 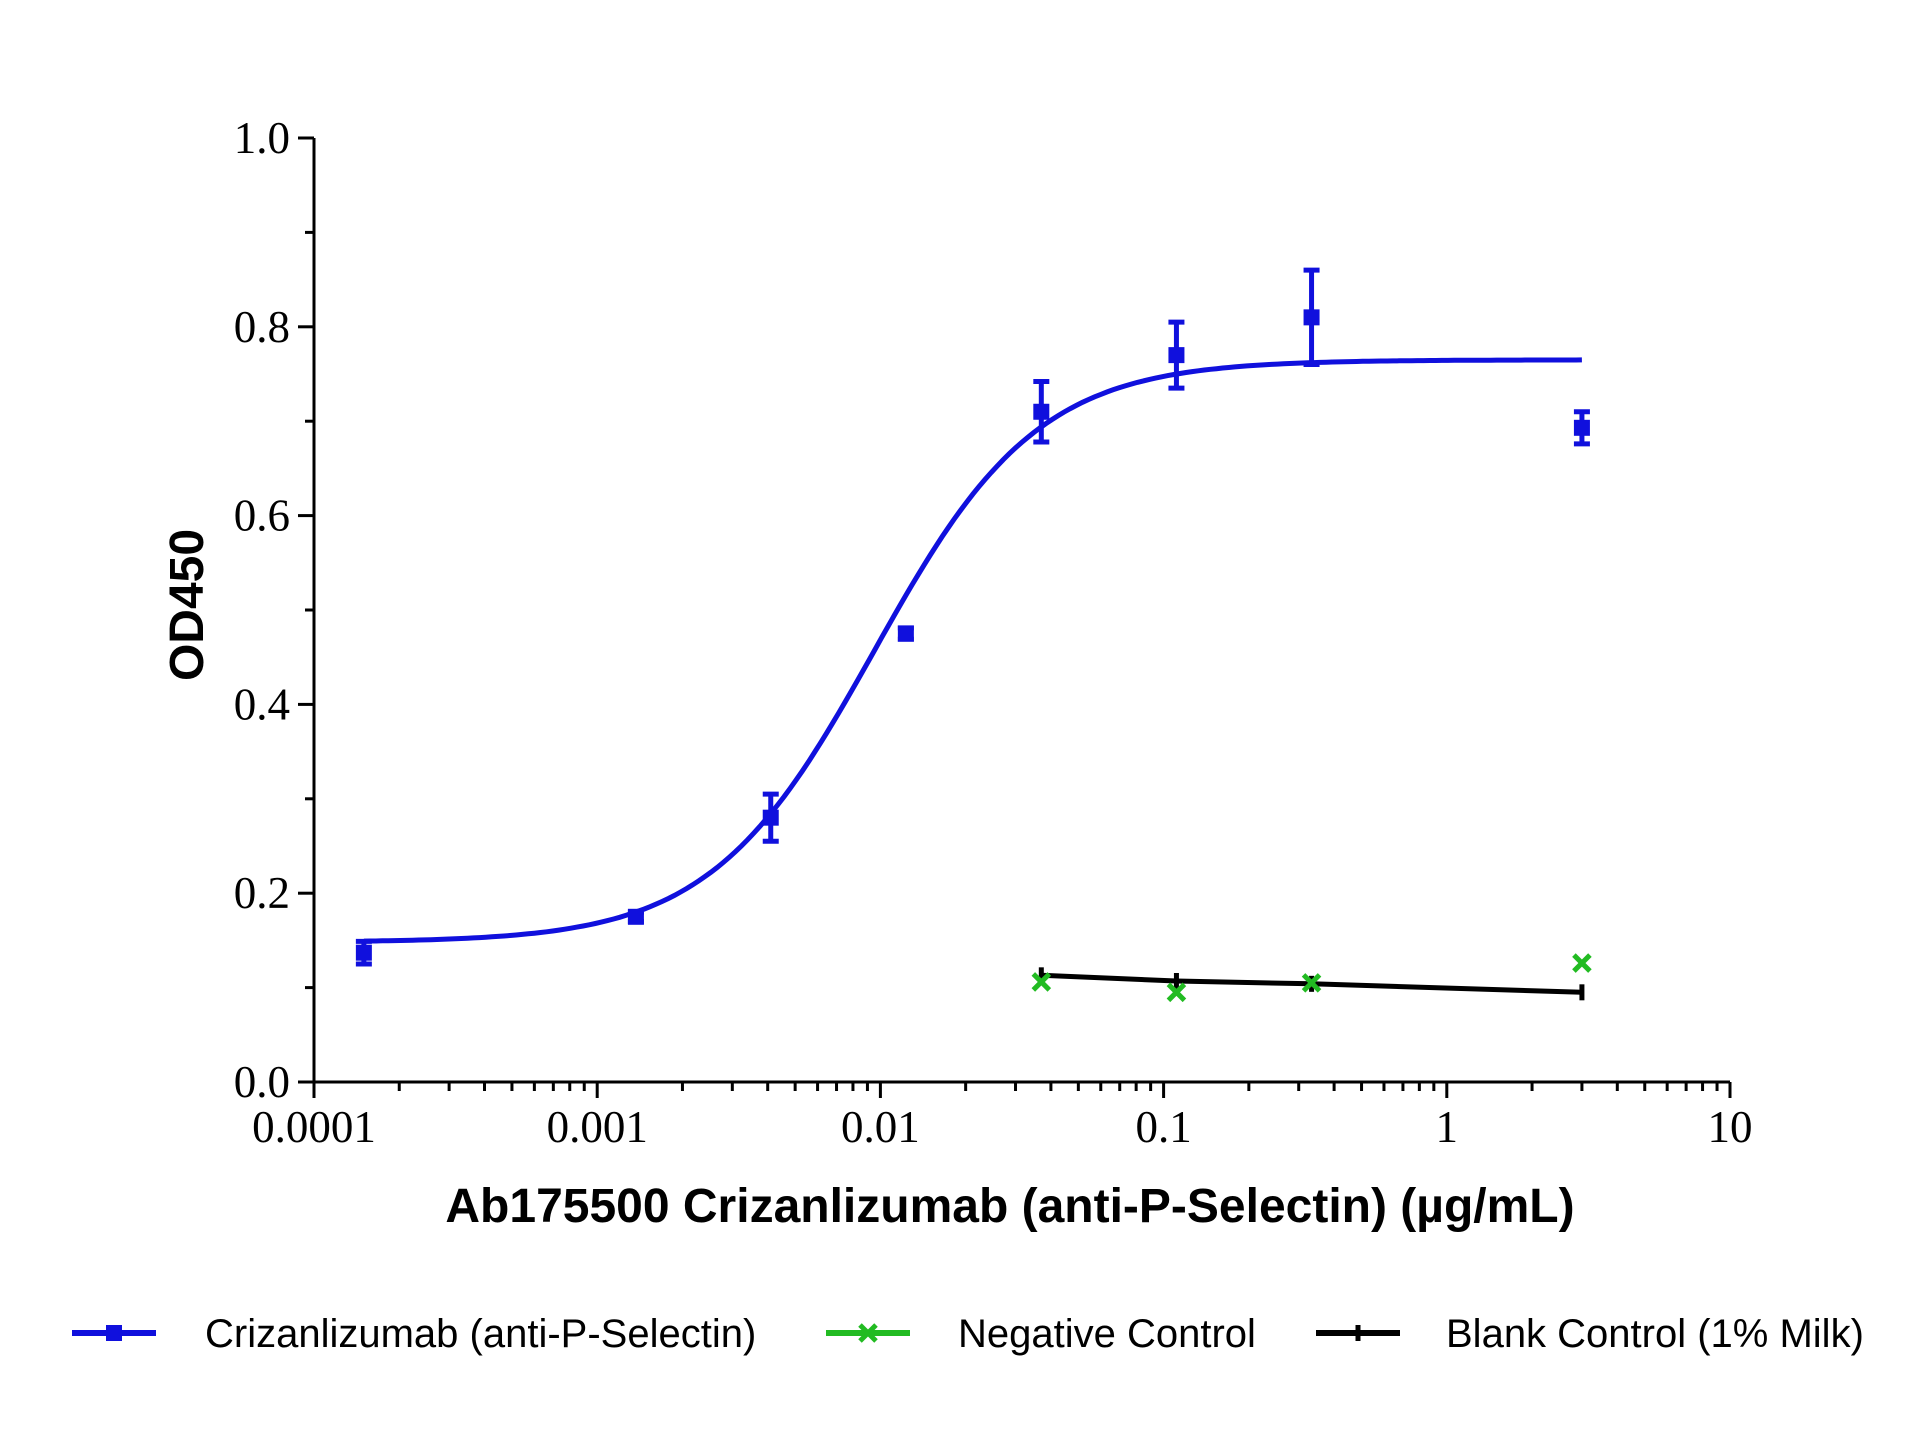 I want to click on x-tick-label: 0.01, so click(x=880, y=1127).